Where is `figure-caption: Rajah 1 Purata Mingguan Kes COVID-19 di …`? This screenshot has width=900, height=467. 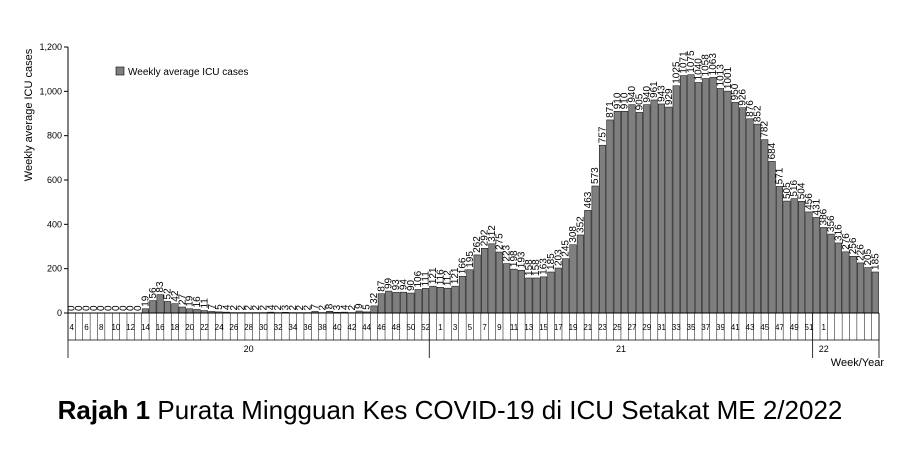 figure-caption: Rajah 1 Purata Mingguan Kes COVID-19 di … is located at coordinates (450, 410).